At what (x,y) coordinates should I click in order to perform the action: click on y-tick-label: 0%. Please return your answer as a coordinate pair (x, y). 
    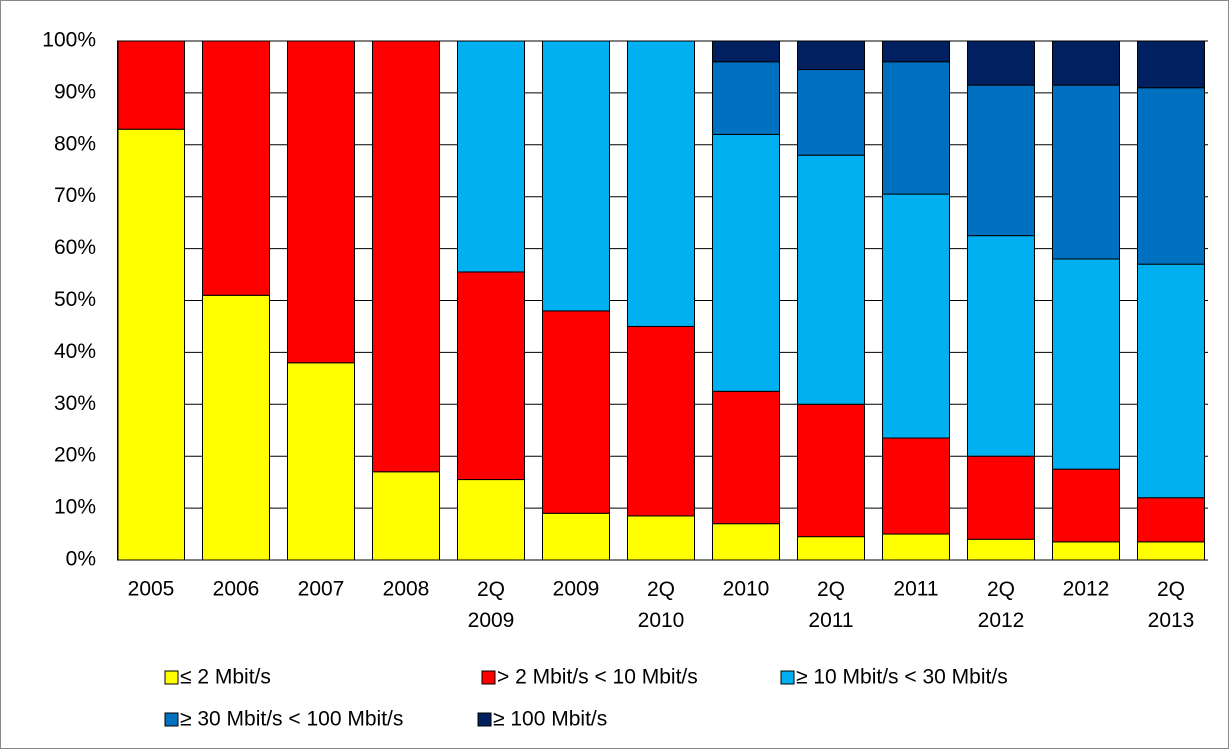
    Looking at the image, I should click on (81, 559).